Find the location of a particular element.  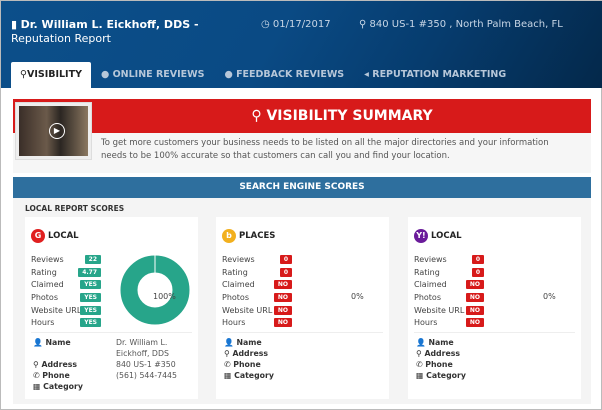

reviews-badge: 22 is located at coordinates (92, 259).